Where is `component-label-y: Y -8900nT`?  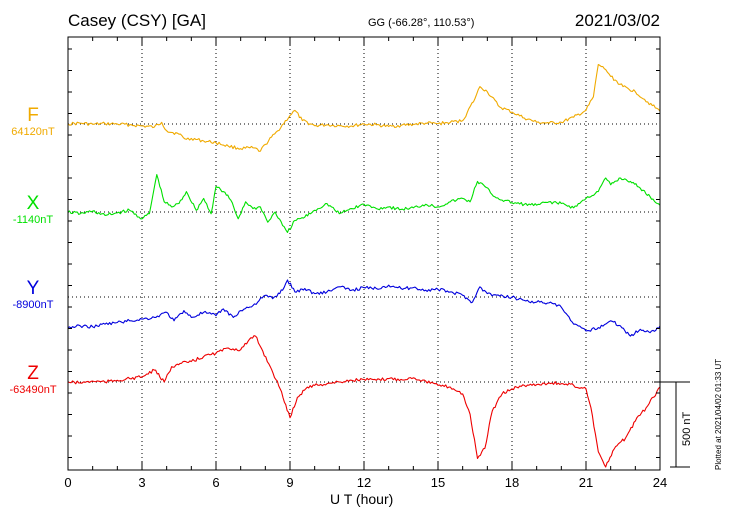
component-label-y: Y -8900nT is located at coordinates (33, 295).